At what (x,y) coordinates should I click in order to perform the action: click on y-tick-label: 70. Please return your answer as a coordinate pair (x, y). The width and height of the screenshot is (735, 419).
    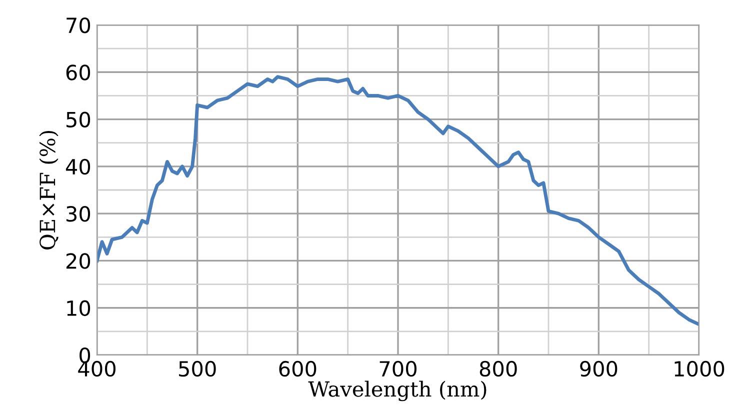
    Looking at the image, I should click on (78, 25).